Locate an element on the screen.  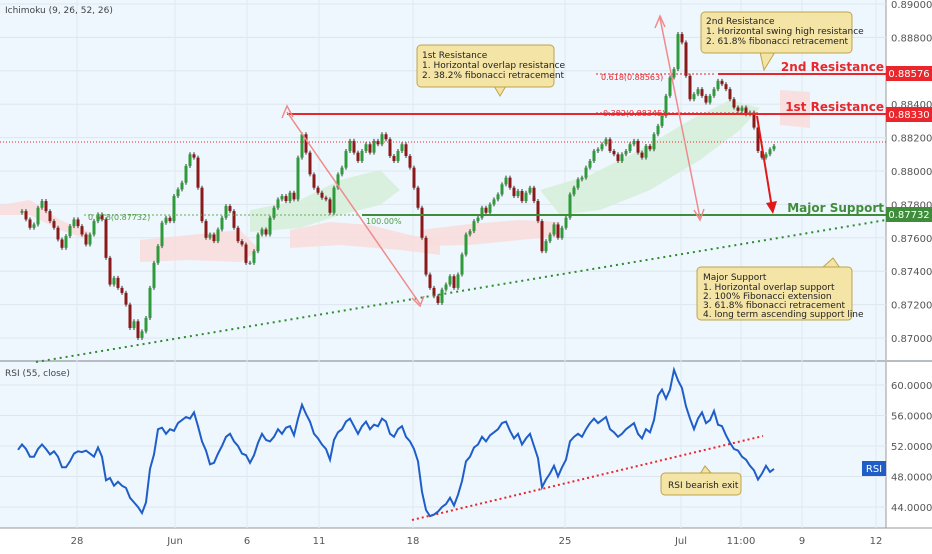
badge-r1-value: 0.88330 is located at coordinates (908, 115).